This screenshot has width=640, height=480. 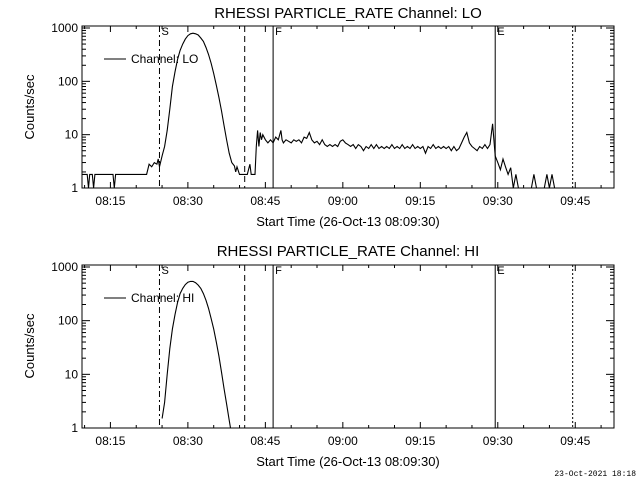 What do you see at coordinates (348, 13) in the screenshot?
I see `chart-title: RHESSI PARTICLE_RATE Channel: LO` at bounding box center [348, 13].